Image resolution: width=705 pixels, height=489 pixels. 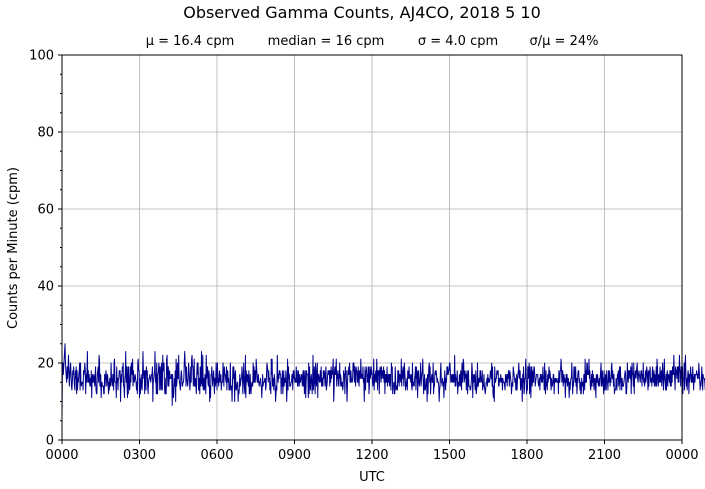 I want to click on y-axis-label: Counts per Minute (cpm), so click(x=13, y=248).